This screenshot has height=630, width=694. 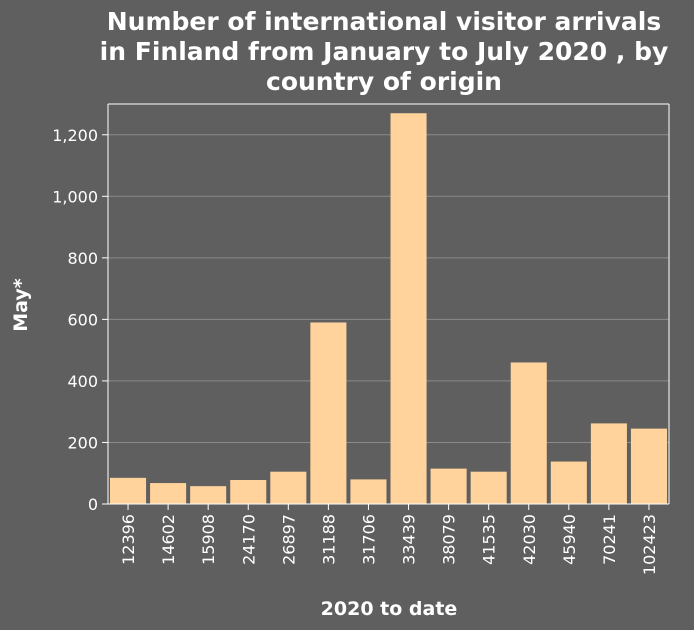 What do you see at coordinates (384, 81) in the screenshot?
I see `chart-title-line: country of origin` at bounding box center [384, 81].